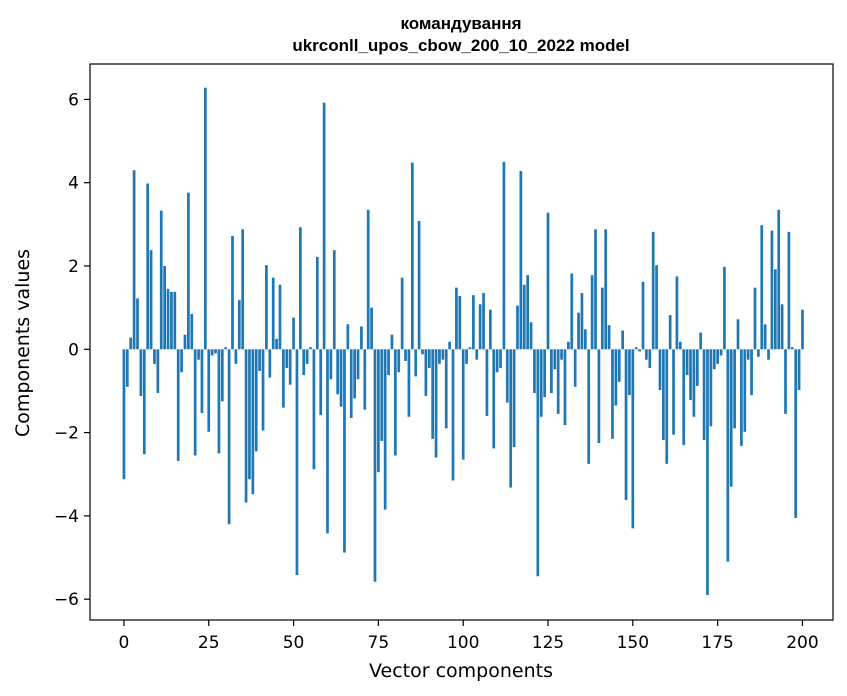 This screenshot has height=696, width=847. Describe the element at coordinates (73, 267) in the screenshot. I see `y-tick-label: 2` at that location.